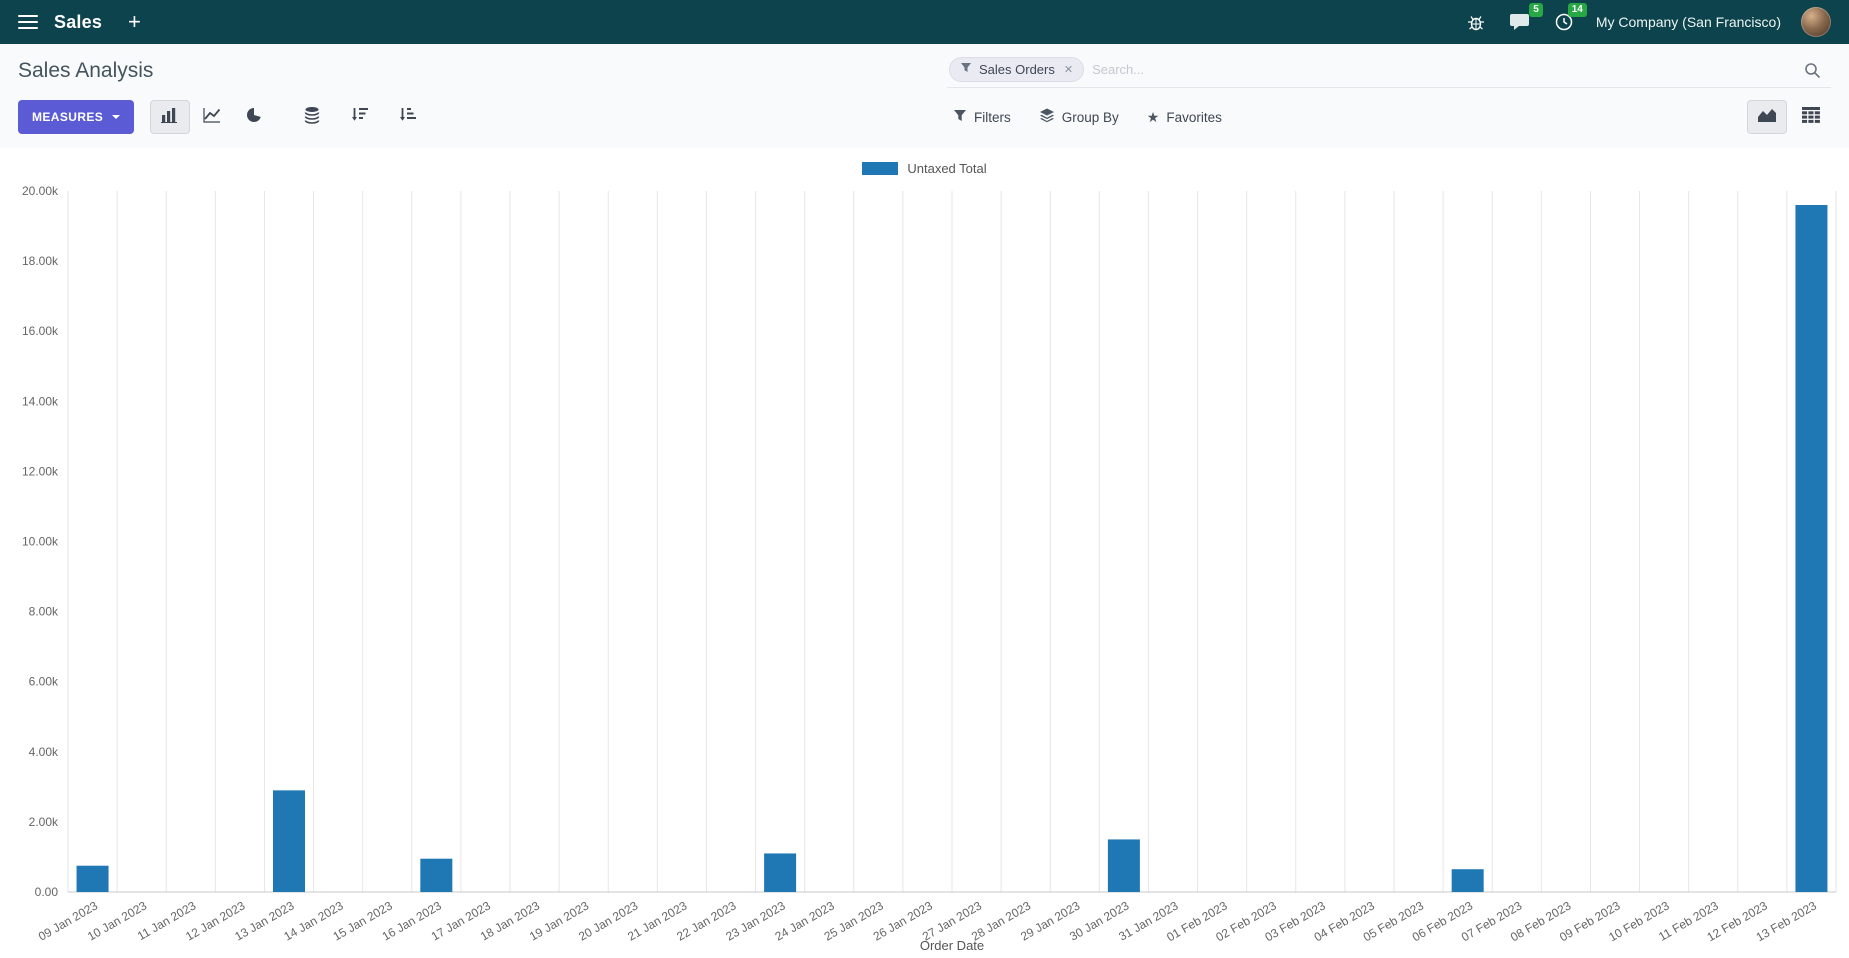 Image resolution: width=1849 pixels, height=958 pixels. What do you see at coordinates (924, 22) in the screenshot?
I see `top-navbar: Sales + 5 14 My Company (San Francisco)` at bounding box center [924, 22].